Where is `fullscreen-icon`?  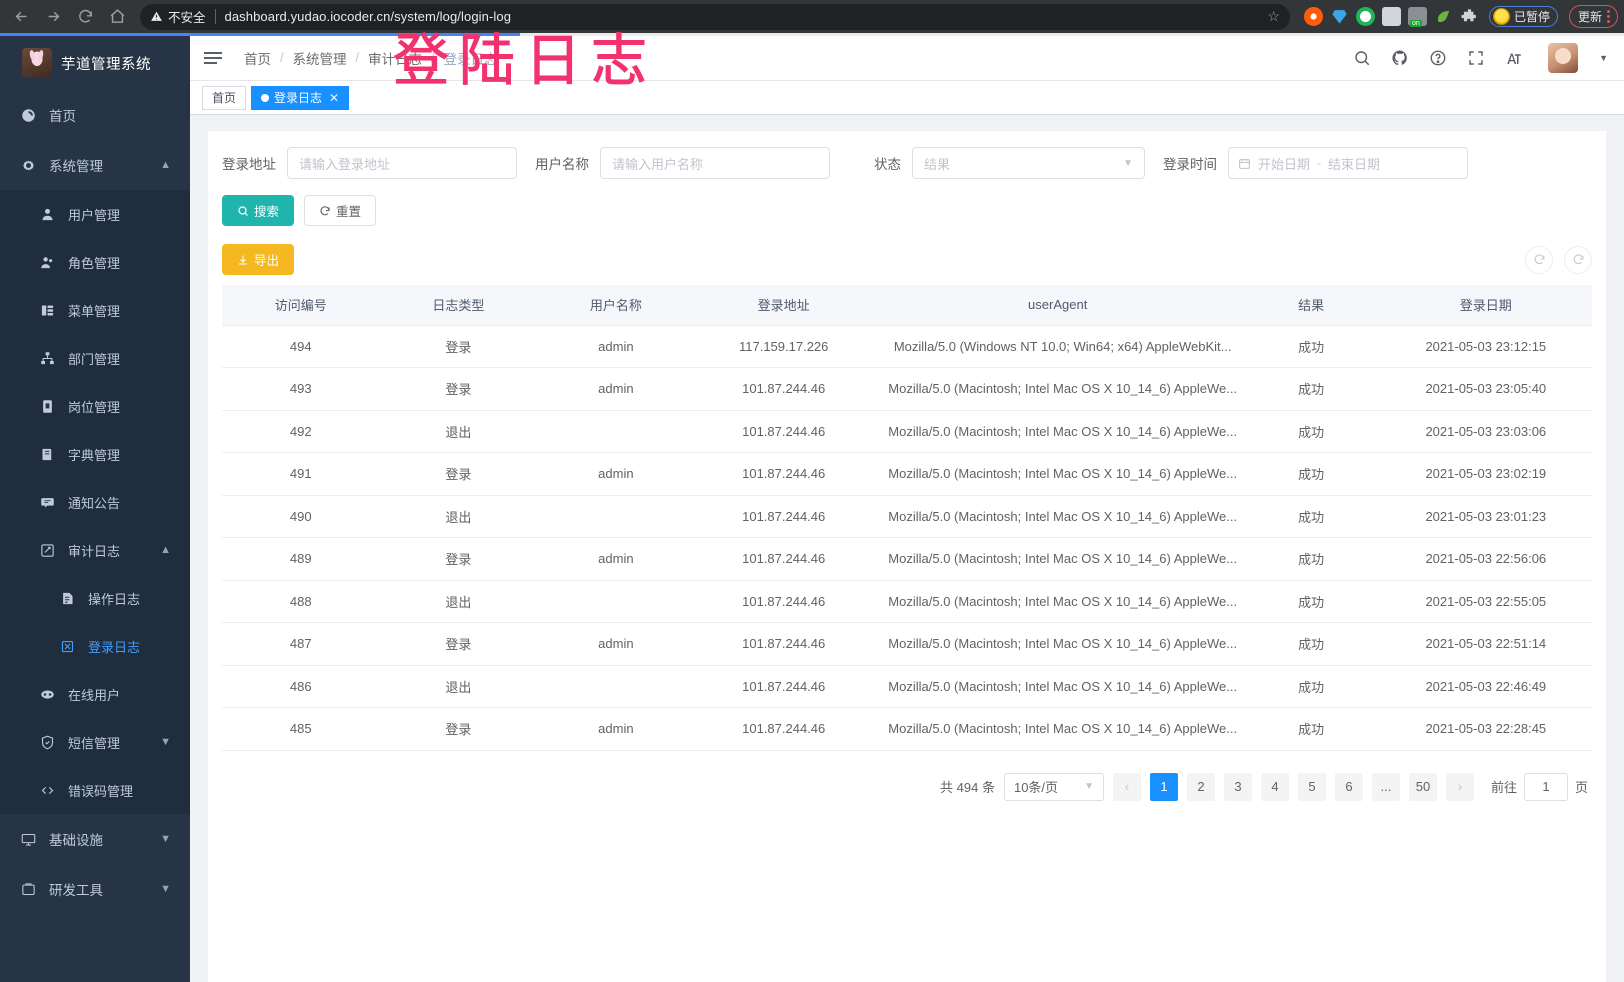 fullscreen-icon is located at coordinates (1475, 58).